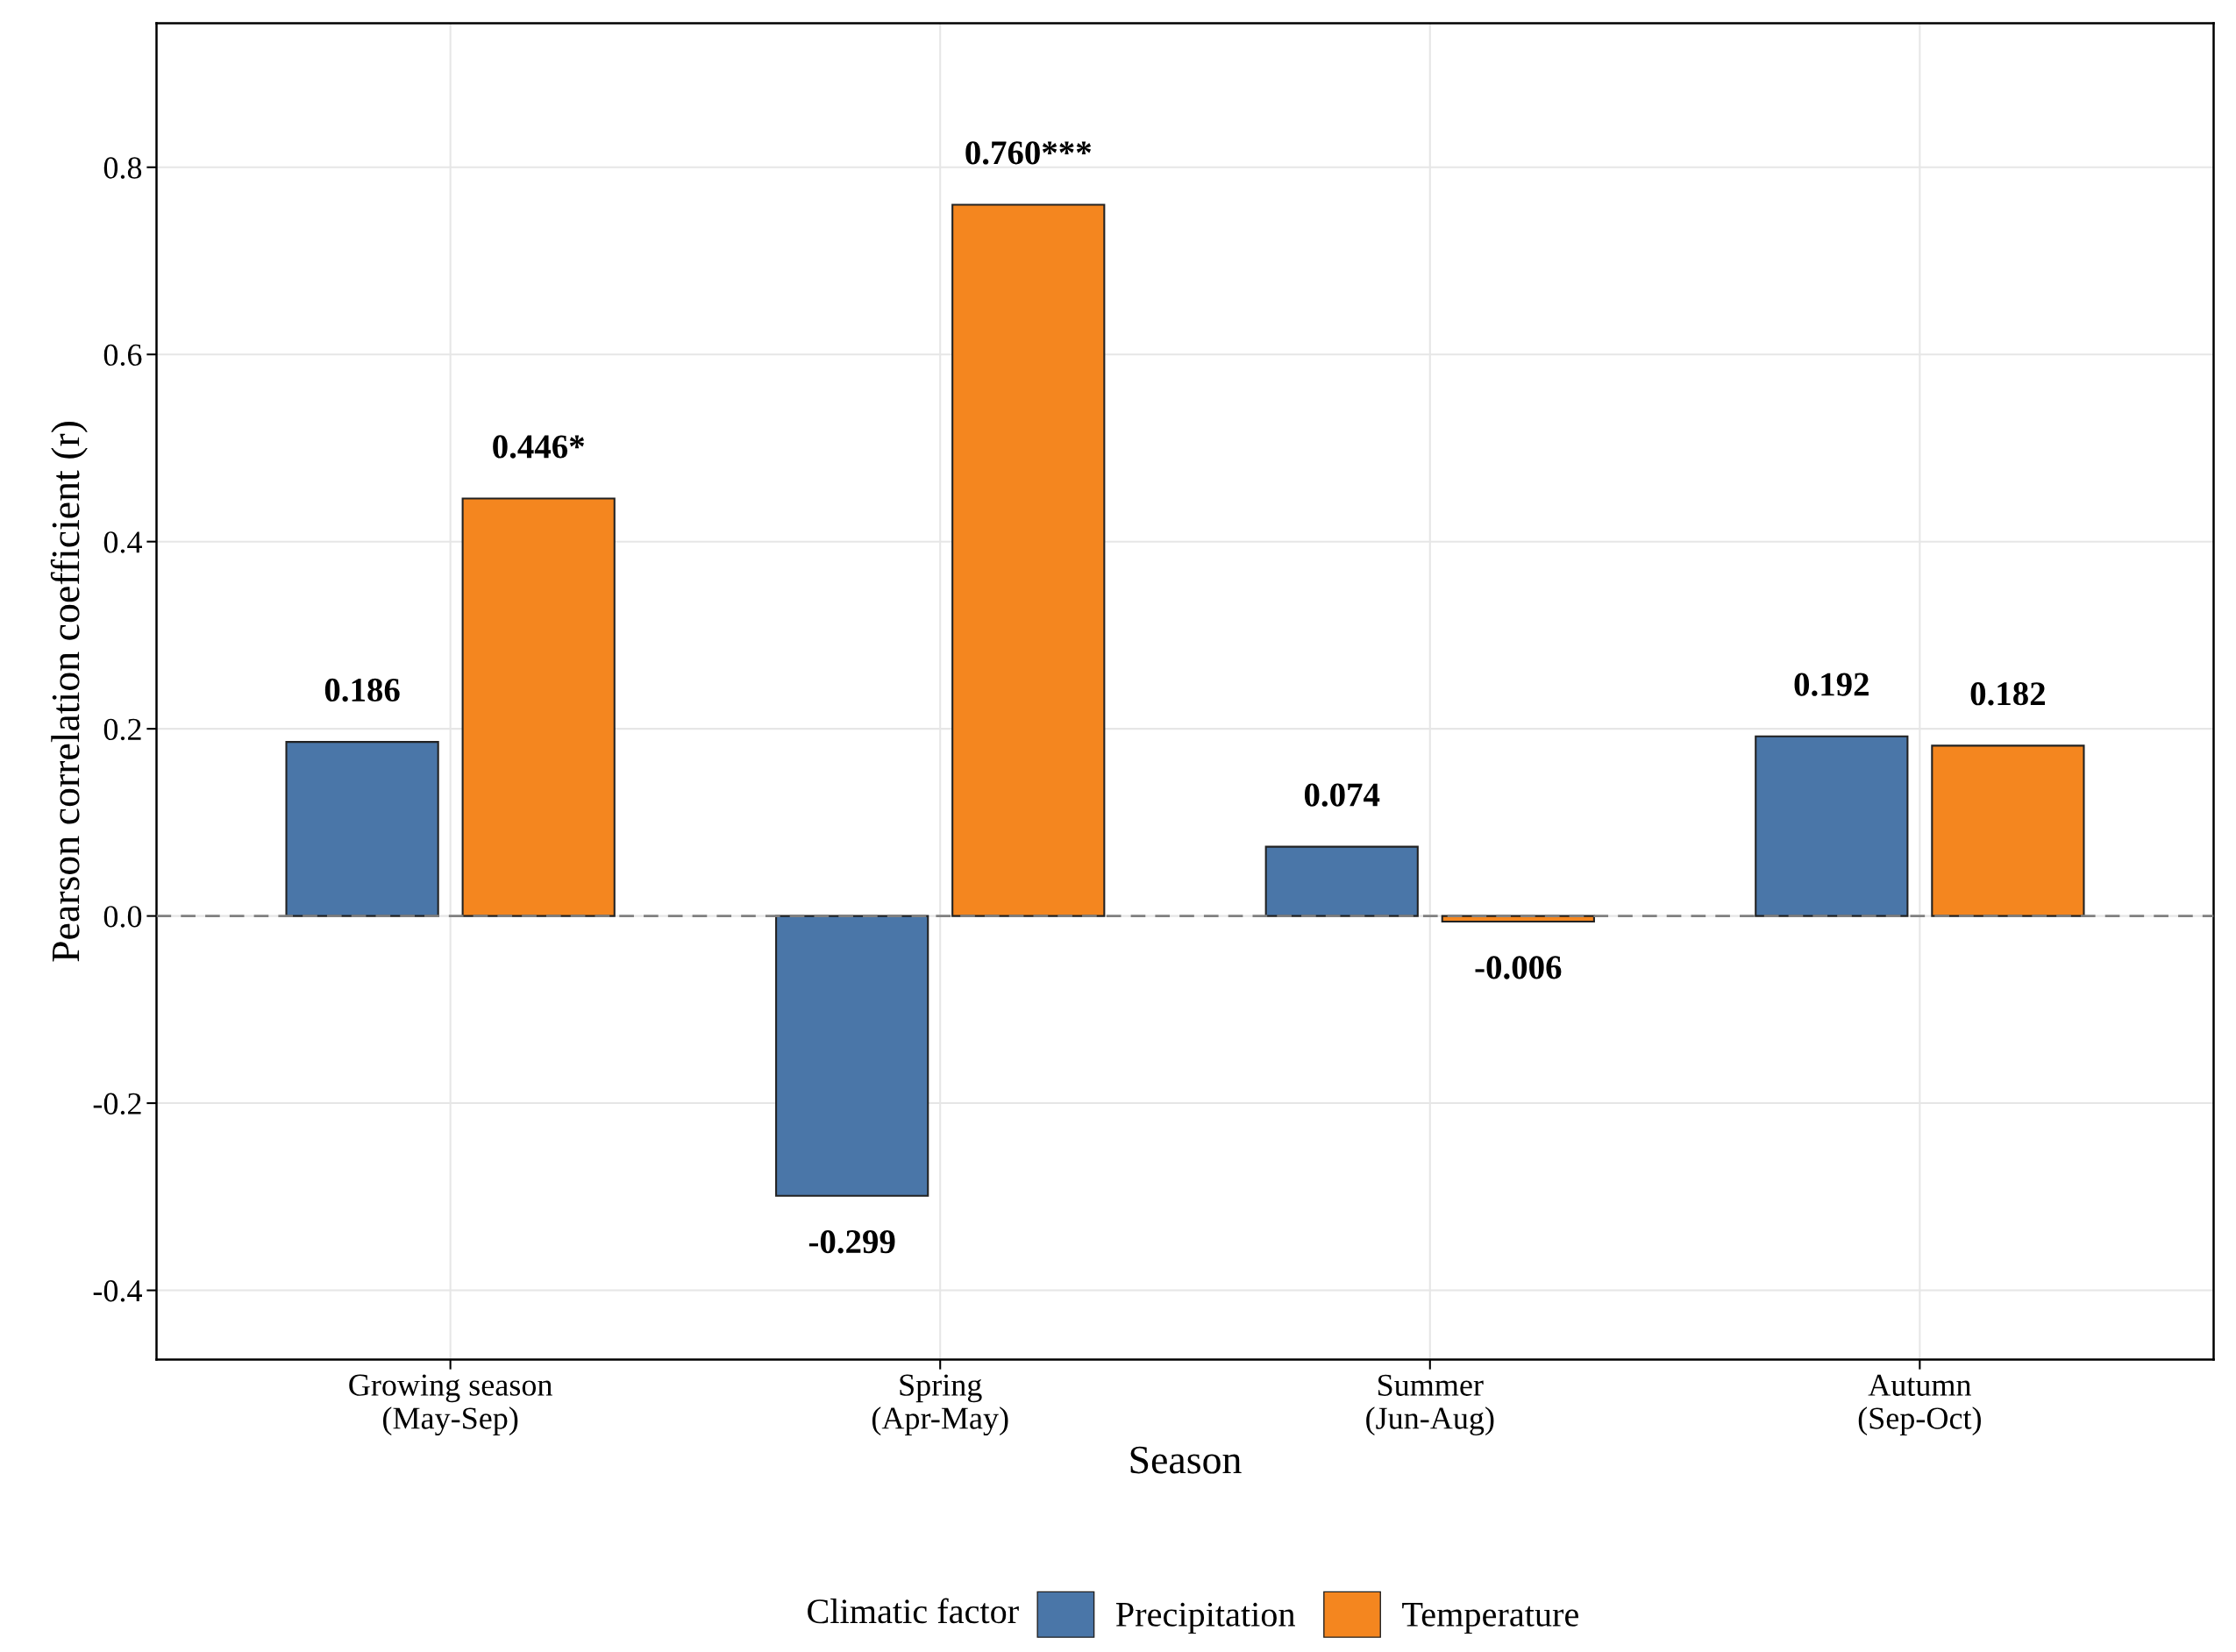 The height and width of the screenshot is (1652, 2236). What do you see at coordinates (117, 1104) in the screenshot?
I see `y-tick-label: -0.2` at bounding box center [117, 1104].